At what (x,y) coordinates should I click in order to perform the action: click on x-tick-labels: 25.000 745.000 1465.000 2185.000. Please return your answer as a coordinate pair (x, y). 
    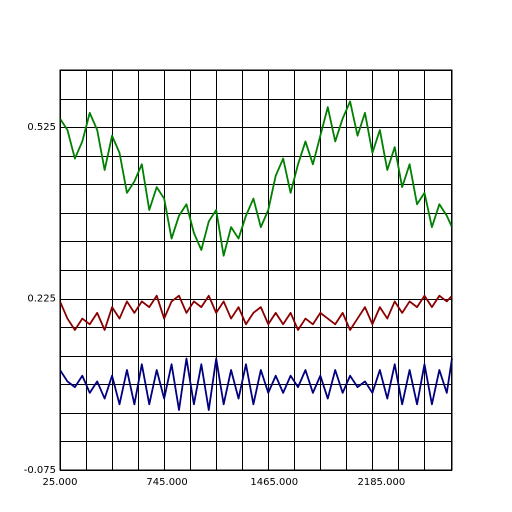
    Looking at the image, I should click on (224, 482).